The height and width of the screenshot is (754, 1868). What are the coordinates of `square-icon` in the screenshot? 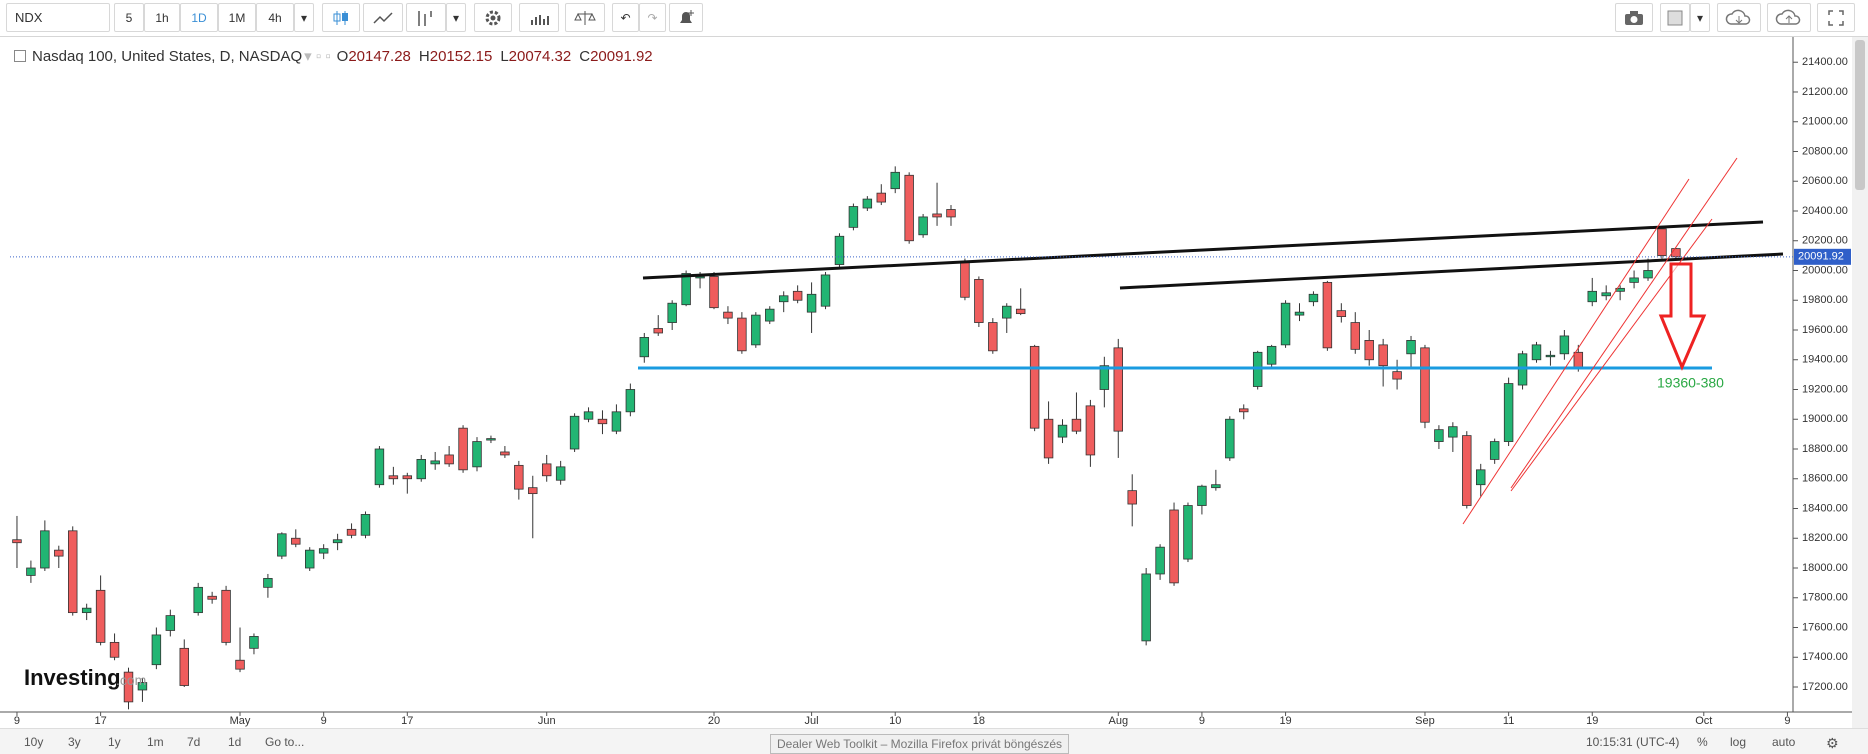 It's located at (1675, 17).